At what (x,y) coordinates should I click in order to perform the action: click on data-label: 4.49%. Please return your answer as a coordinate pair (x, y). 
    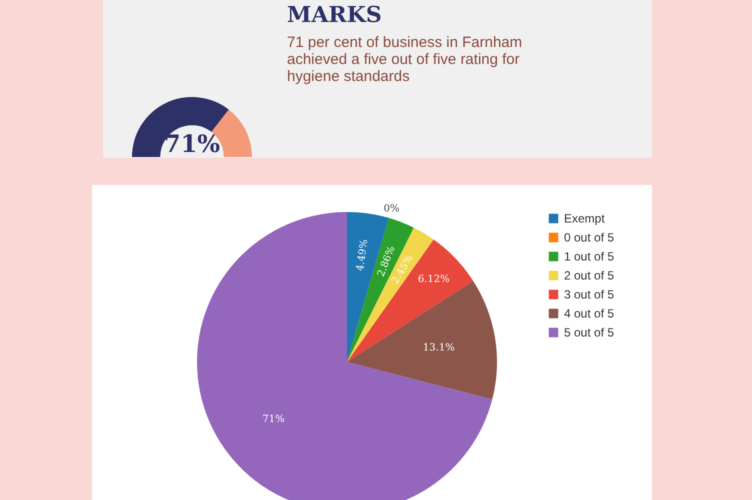
    Looking at the image, I should click on (362, 255).